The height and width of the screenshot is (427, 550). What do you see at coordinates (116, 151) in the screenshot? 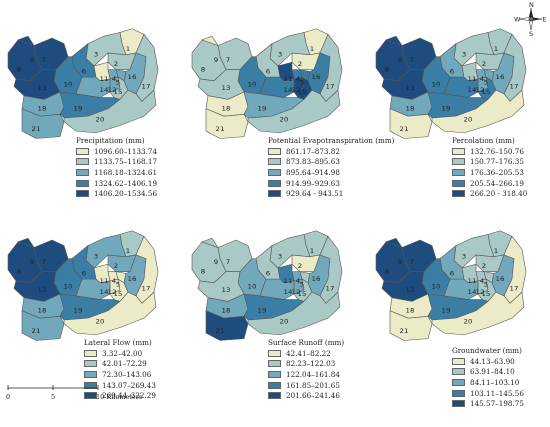
I see `legend-item: 1096.60–1133.74` at bounding box center [116, 151].